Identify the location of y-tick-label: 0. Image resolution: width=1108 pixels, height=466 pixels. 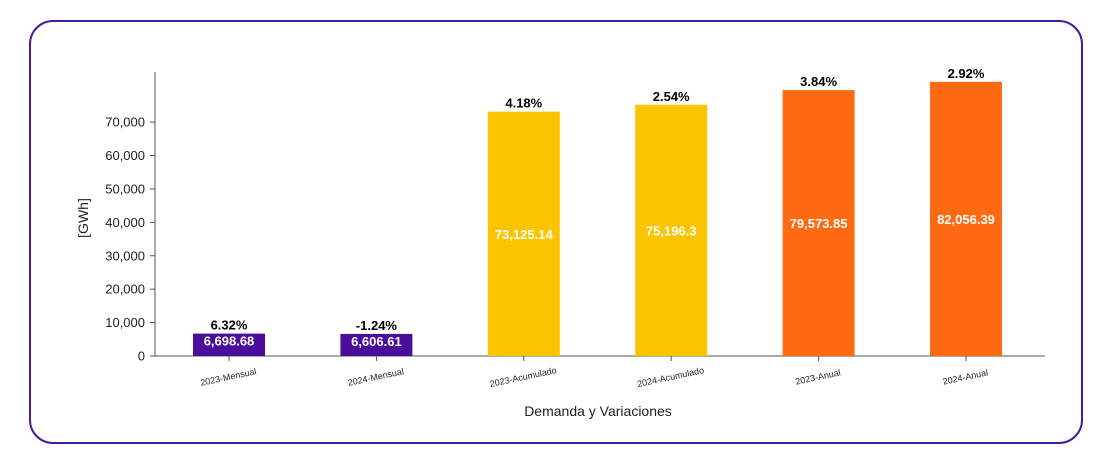
(141, 356).